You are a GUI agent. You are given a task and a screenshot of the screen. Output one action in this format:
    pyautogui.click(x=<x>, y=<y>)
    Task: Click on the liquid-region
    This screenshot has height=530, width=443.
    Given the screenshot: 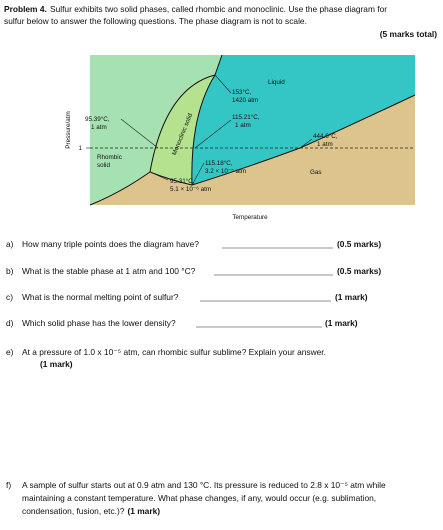 What is the action you would take?
    pyautogui.click(x=303, y=120)
    